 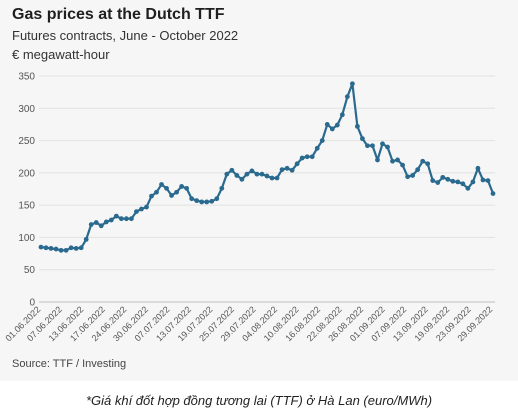 I want to click on y-tick-label: 150, so click(x=26, y=206).